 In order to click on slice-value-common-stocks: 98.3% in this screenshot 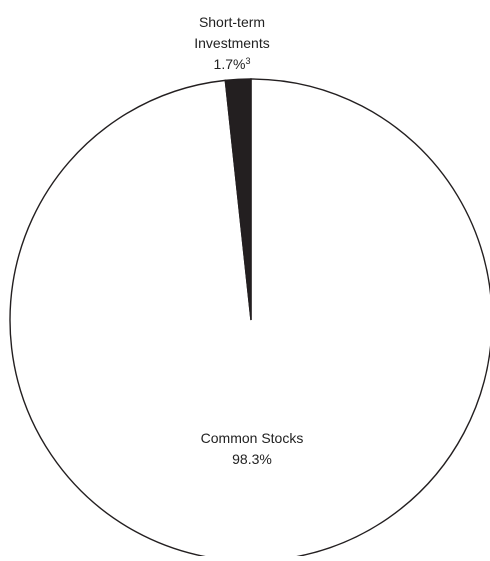, I will do `click(252, 459)`.